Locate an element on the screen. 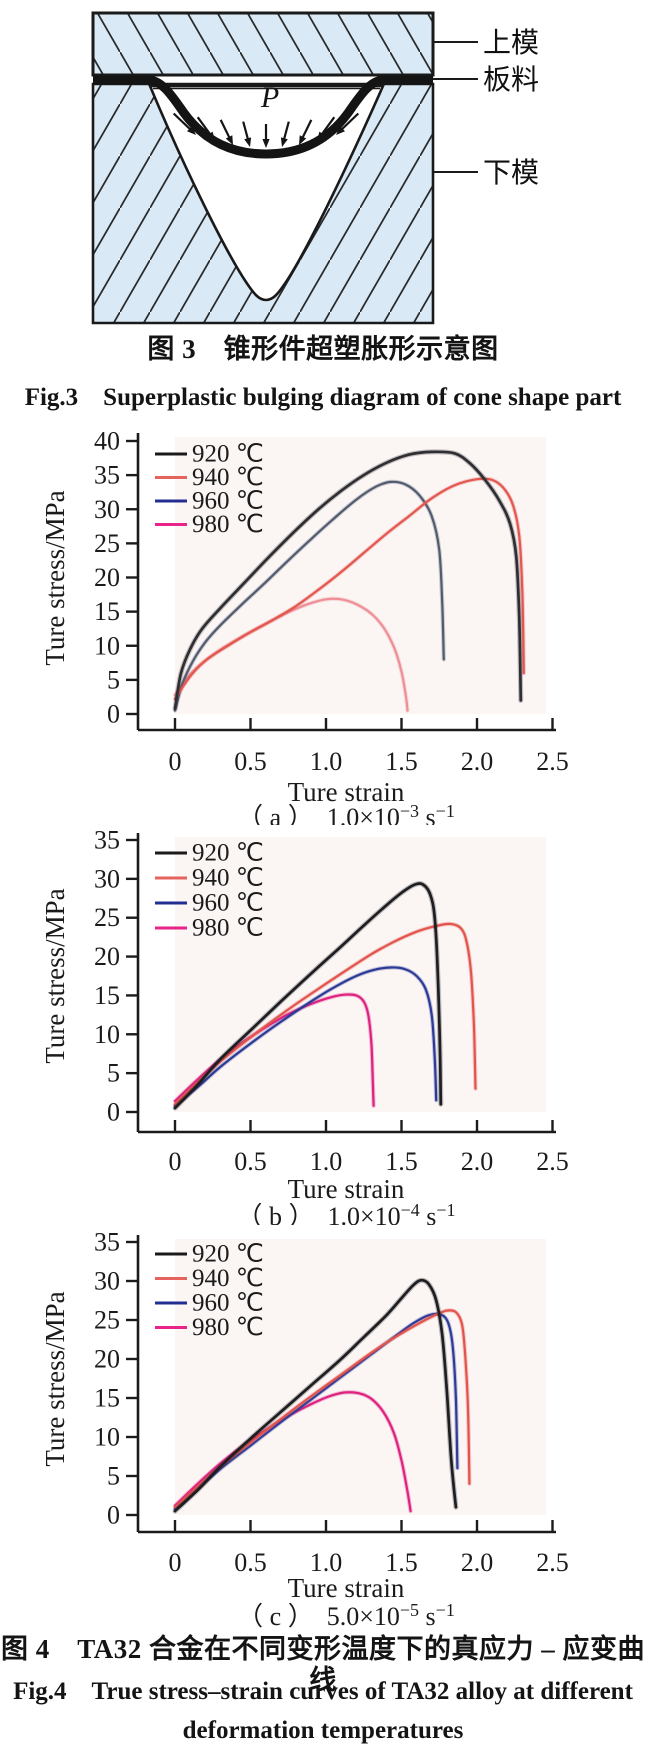 This screenshot has height=1745, width=646. chart-c-caption: （ c ） 5.0×10−5 s−1 is located at coordinates (346, 1615).